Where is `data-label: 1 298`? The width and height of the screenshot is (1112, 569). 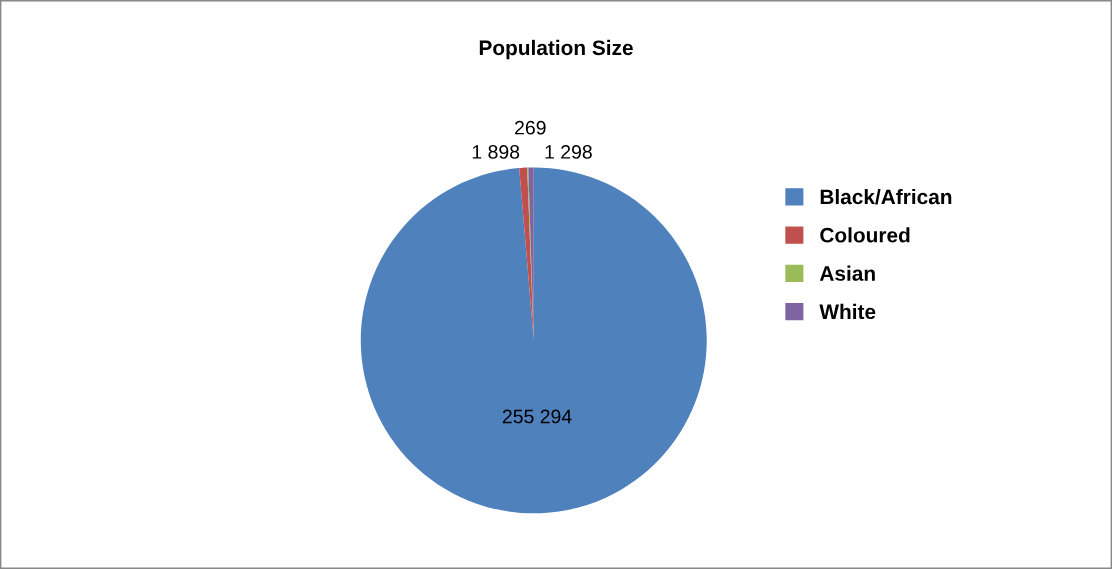 data-label: 1 298 is located at coordinates (568, 152).